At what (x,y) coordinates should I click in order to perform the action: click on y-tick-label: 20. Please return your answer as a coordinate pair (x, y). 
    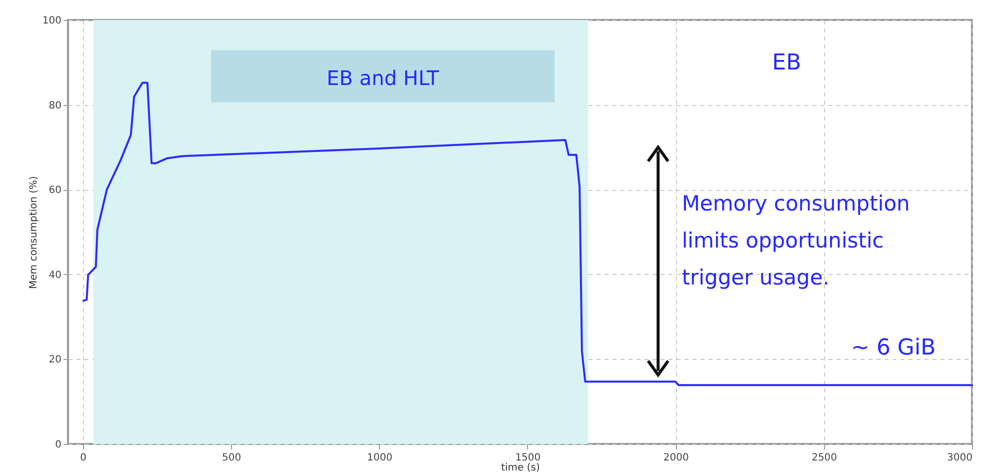
    Looking at the image, I should click on (55, 360).